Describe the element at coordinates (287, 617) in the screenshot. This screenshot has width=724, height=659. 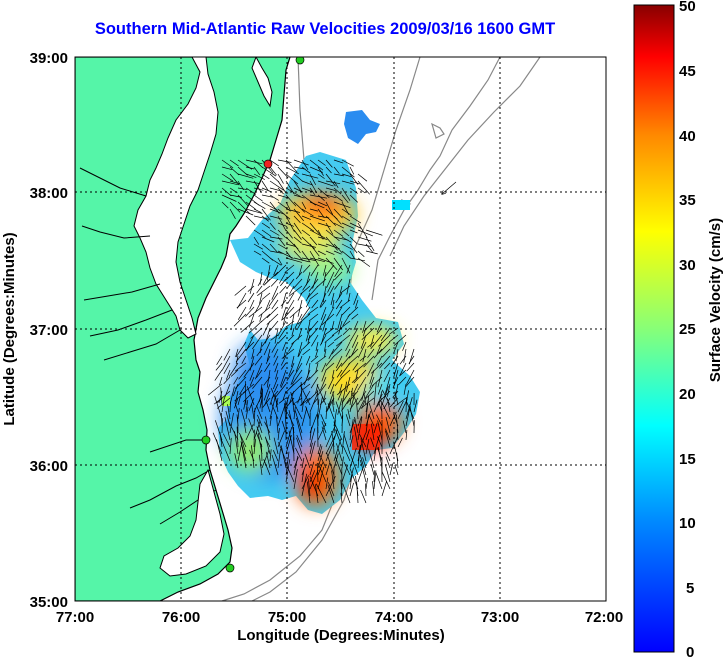
I see `x-tick-label: 75:00` at that location.